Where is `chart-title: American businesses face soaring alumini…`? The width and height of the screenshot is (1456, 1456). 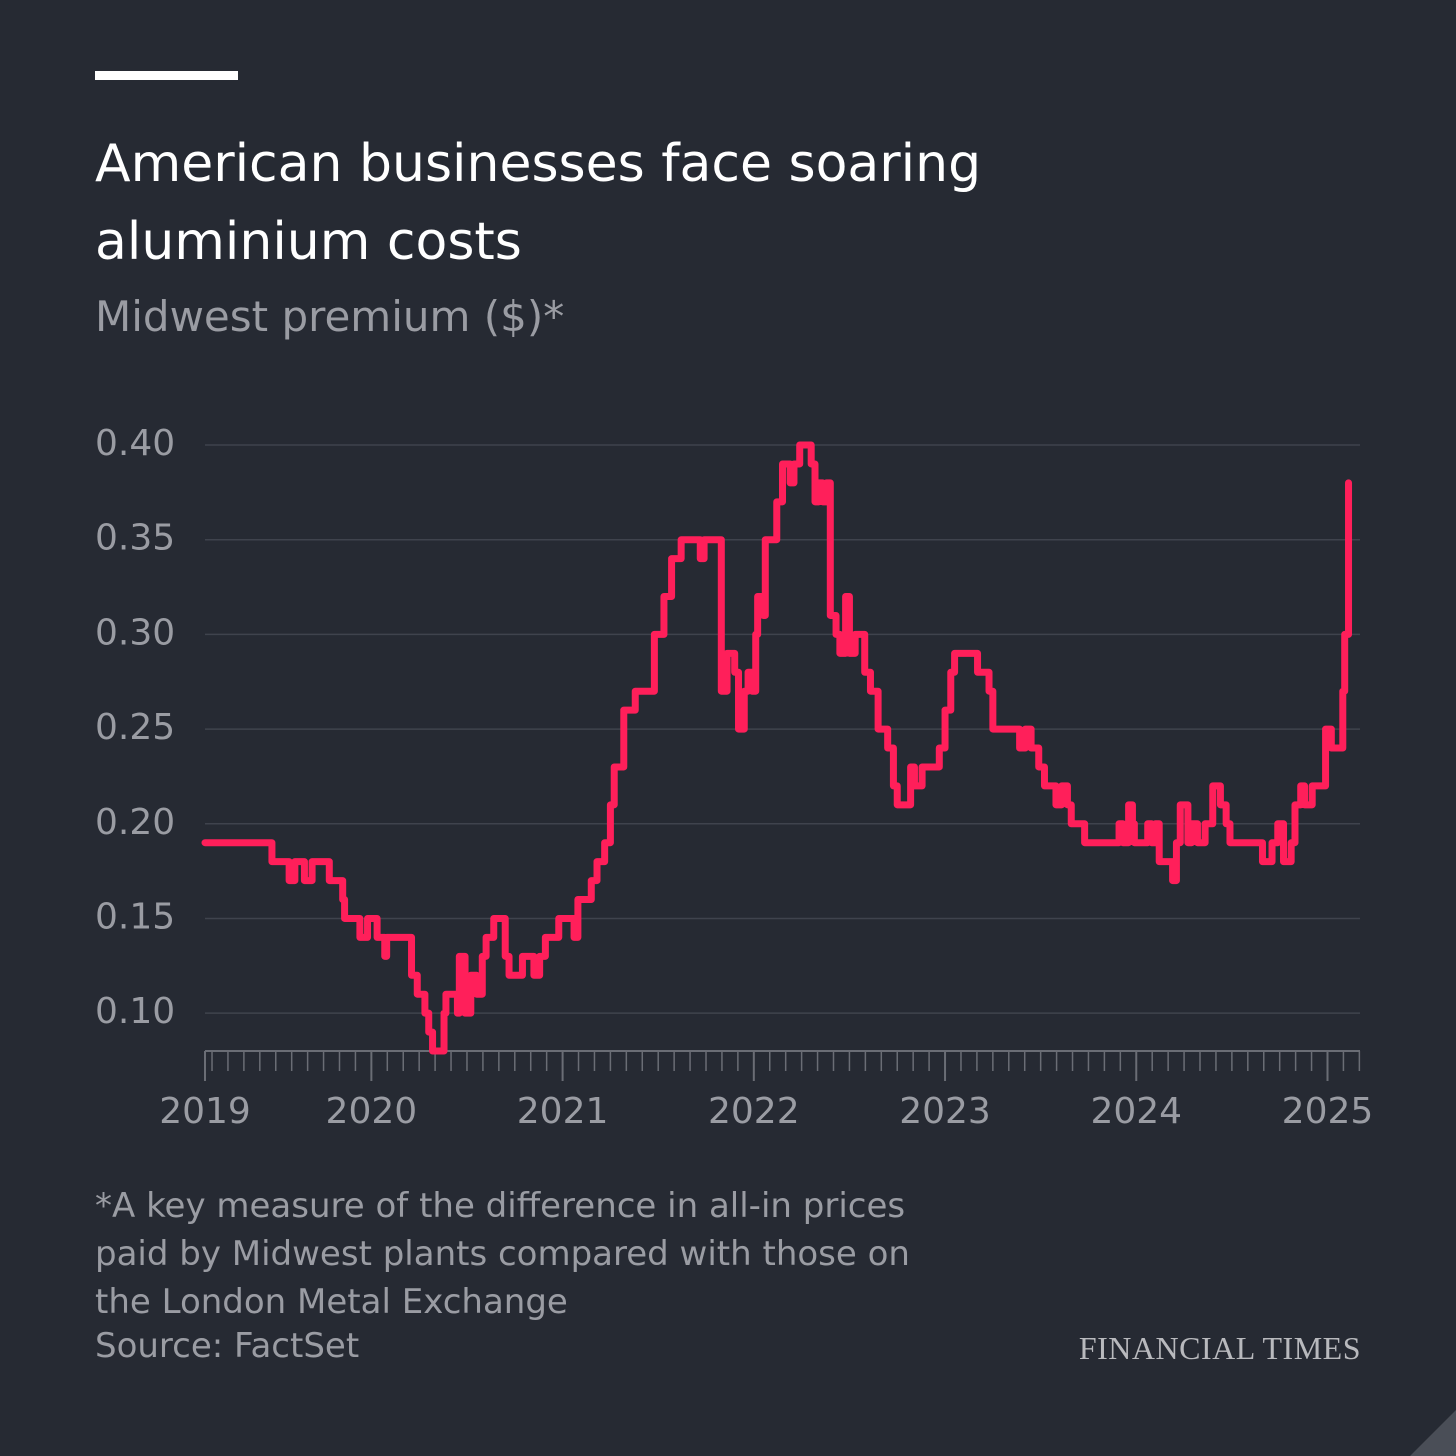
chart-title: American businesses face soaring alumini… is located at coordinates (538, 203).